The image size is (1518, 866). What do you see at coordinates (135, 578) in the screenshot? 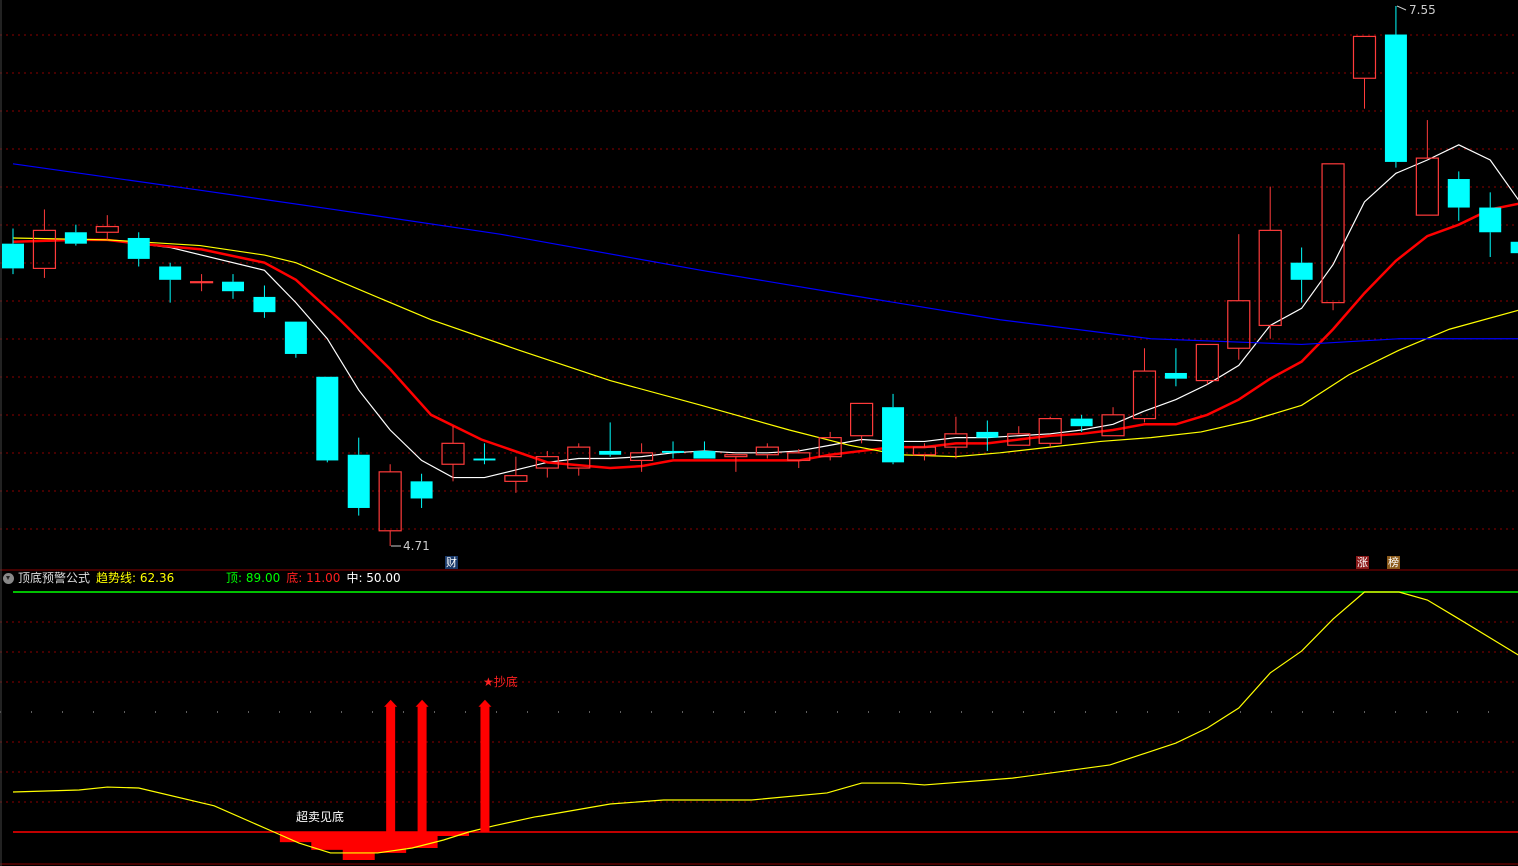
I see `trend-value: 趋势线: 62.36` at bounding box center [135, 578].